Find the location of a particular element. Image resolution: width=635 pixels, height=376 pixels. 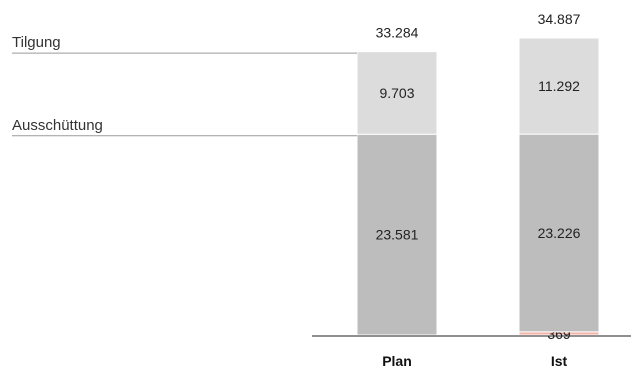

category-label-ist: Ist is located at coordinates (559, 361).